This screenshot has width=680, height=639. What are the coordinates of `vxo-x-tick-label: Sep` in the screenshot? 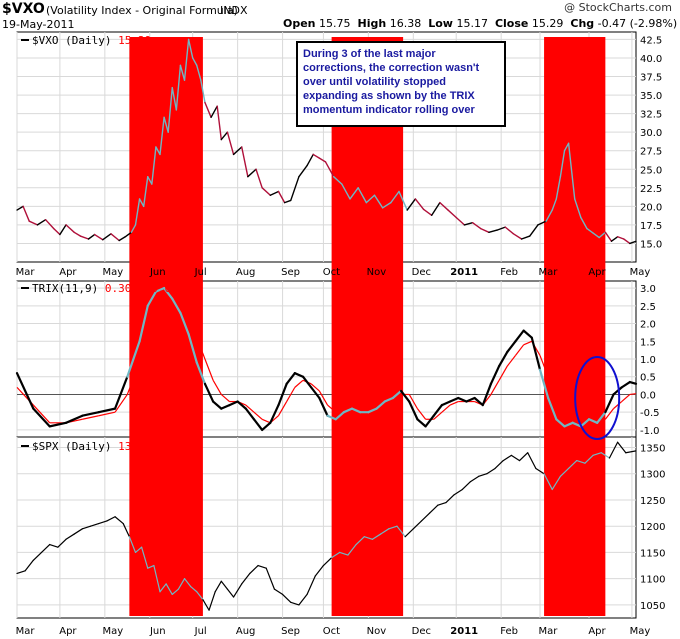 It's located at (290, 272).